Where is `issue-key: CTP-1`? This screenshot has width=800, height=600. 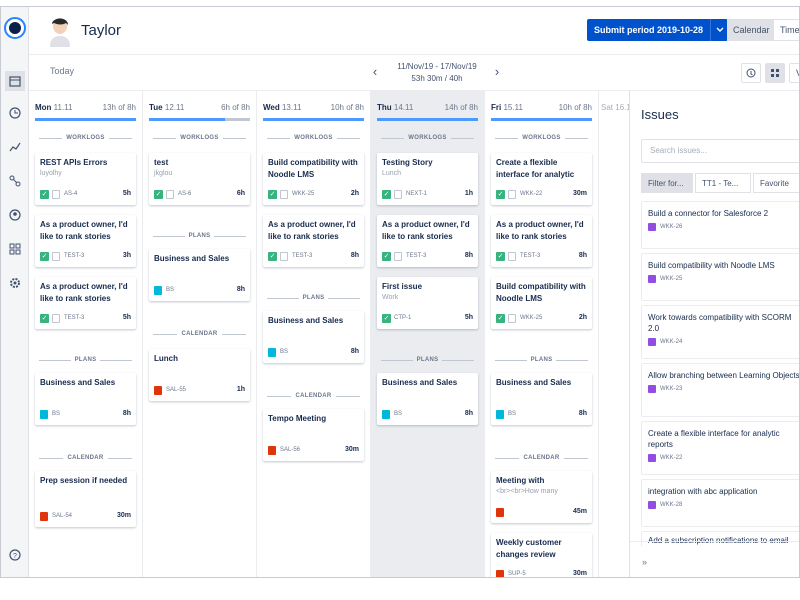
issue-key: CTP-1 is located at coordinates (403, 318).